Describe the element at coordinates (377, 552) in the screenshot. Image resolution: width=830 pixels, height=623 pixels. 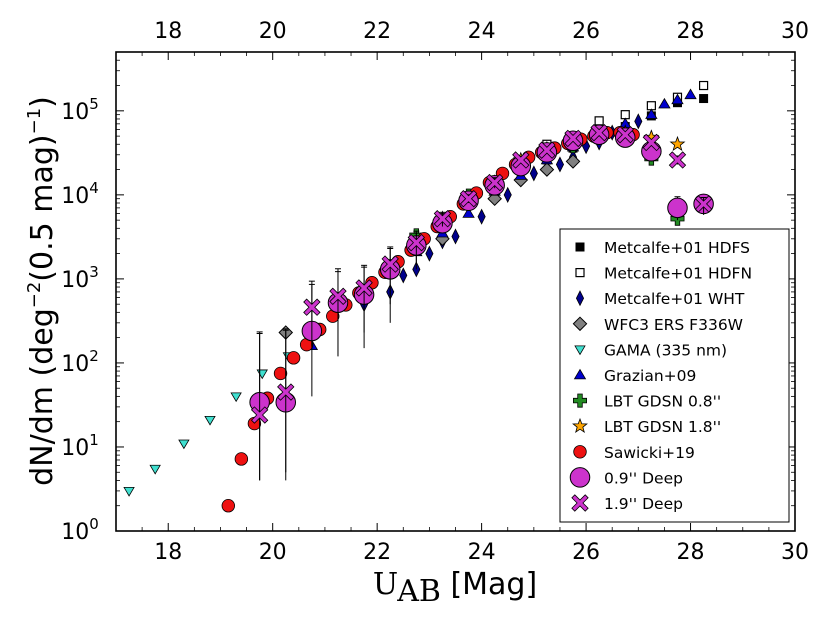
I see `x-tick-label: 22` at that location.